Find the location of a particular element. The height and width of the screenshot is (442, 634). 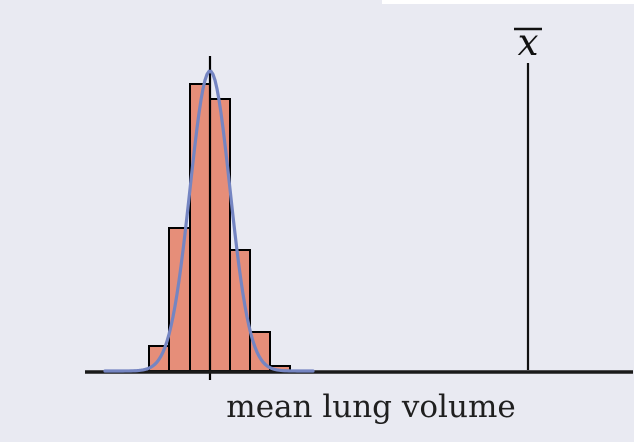

xbar-label-char: x is located at coordinates (528, 42).